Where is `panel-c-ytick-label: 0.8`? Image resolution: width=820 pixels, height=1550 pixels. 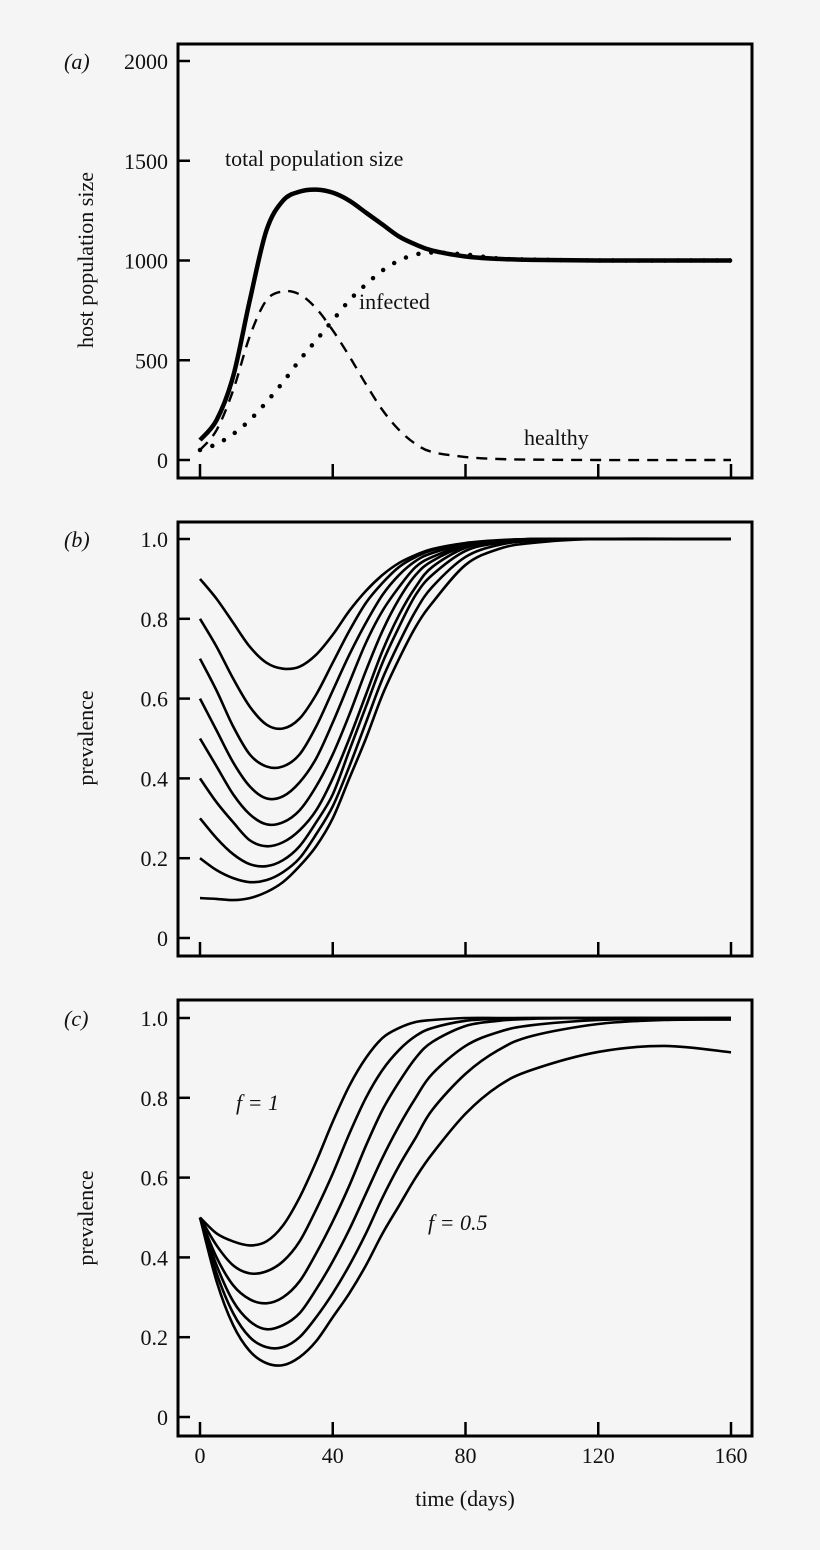 panel-c-ytick-label: 0.8 is located at coordinates (155, 1098).